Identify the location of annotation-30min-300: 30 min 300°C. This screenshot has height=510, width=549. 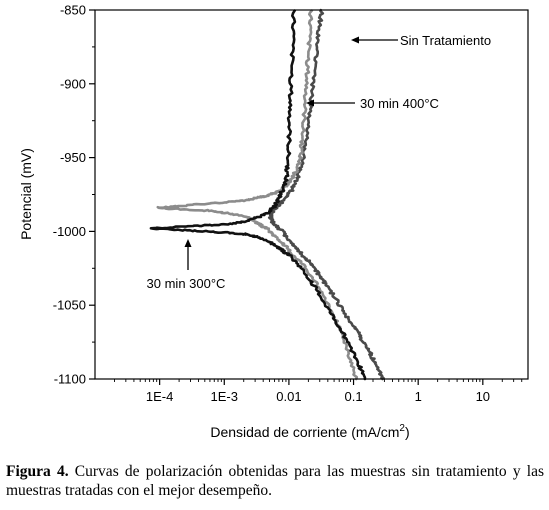
(186, 265).